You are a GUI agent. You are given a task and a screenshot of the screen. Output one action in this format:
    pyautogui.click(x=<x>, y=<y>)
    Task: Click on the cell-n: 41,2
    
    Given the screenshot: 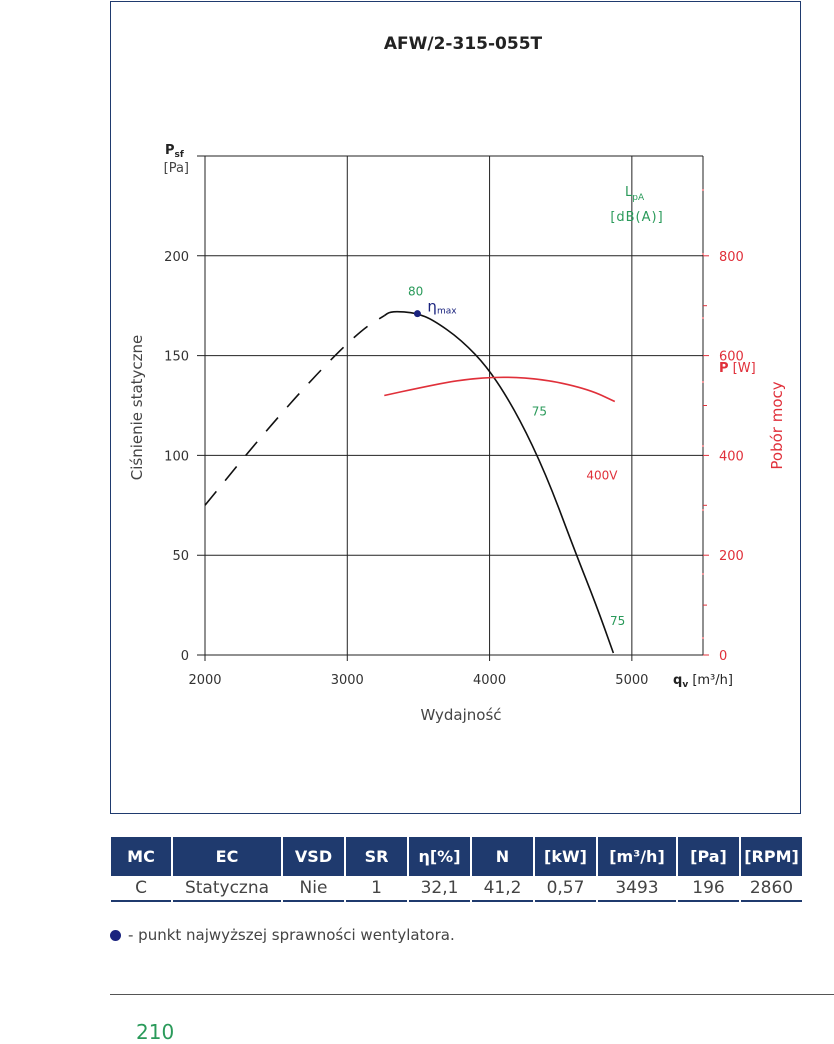 What is the action you would take?
    pyautogui.click(x=502, y=889)
    